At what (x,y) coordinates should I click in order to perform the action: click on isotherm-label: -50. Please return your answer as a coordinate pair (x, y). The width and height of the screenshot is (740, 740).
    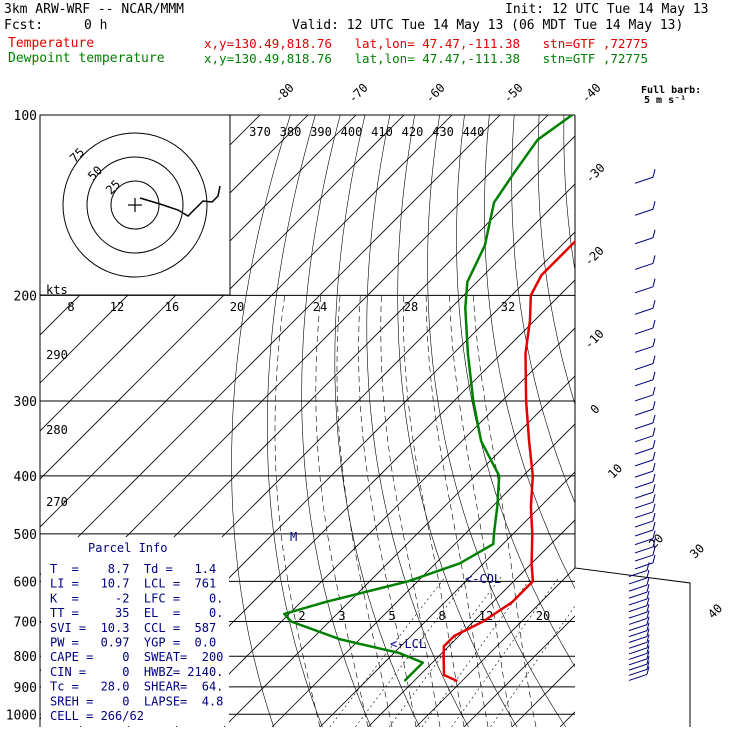
    Looking at the image, I should click on (513, 93).